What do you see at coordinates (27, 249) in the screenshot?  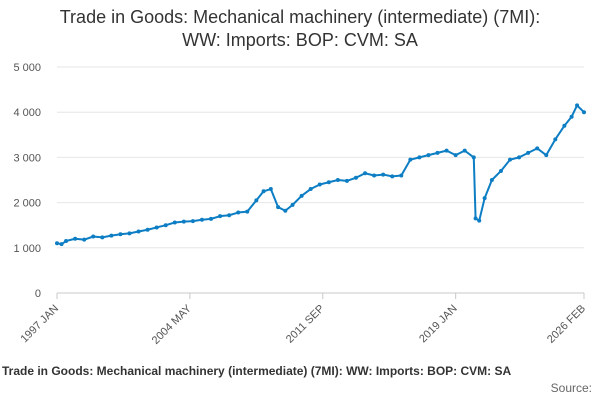 I see `y-tick-label: 1 000` at bounding box center [27, 249].